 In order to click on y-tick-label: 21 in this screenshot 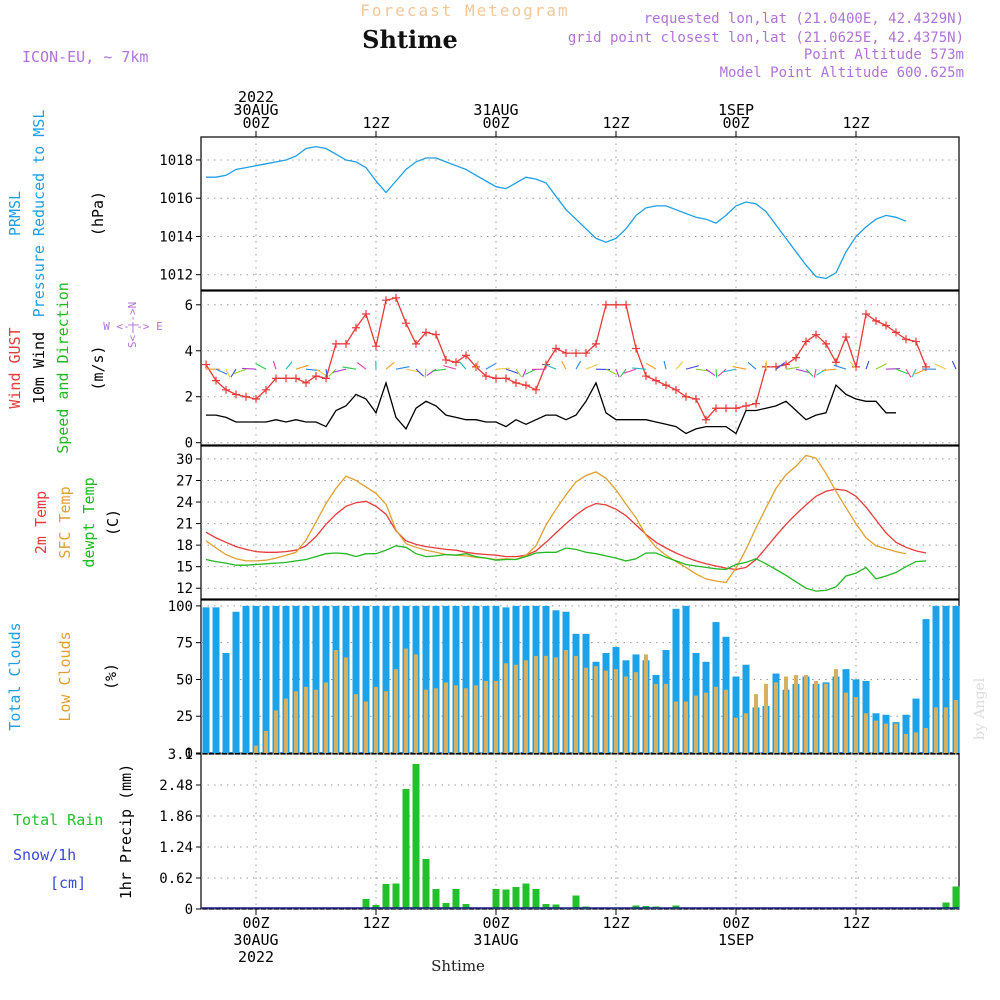, I will do `click(184, 525)`.